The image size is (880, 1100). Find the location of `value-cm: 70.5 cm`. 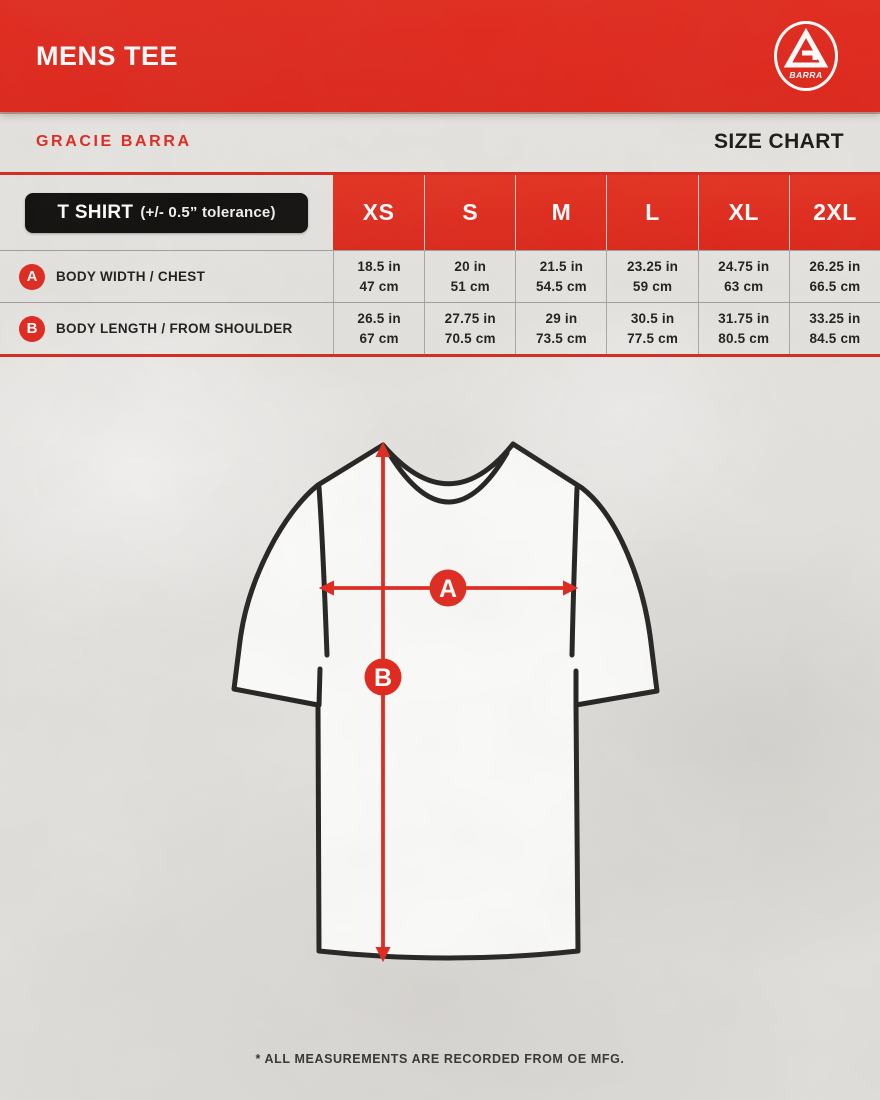

value-cm: 70.5 cm is located at coordinates (470, 338).